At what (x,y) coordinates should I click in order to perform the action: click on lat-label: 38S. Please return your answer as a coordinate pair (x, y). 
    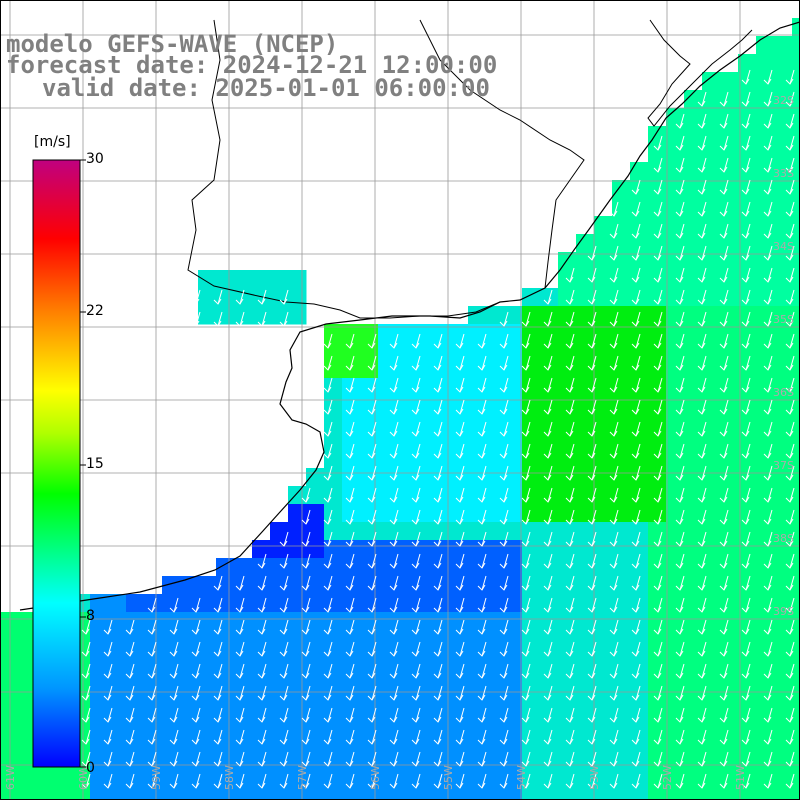
    Looking at the image, I should click on (783, 538).